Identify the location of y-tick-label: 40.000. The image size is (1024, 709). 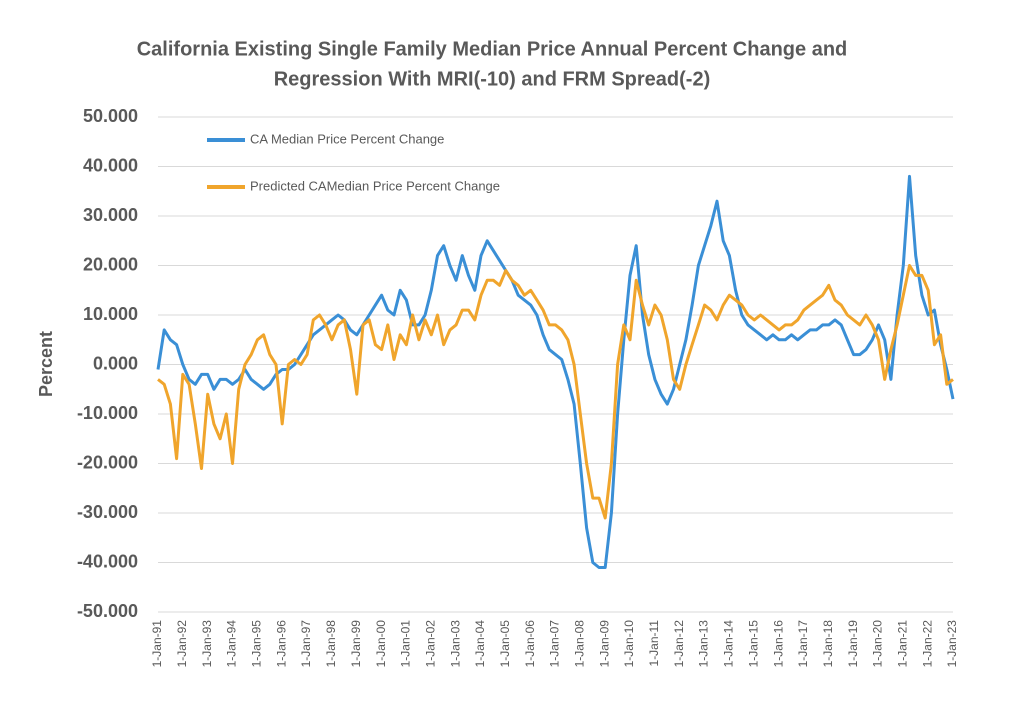
(110, 165).